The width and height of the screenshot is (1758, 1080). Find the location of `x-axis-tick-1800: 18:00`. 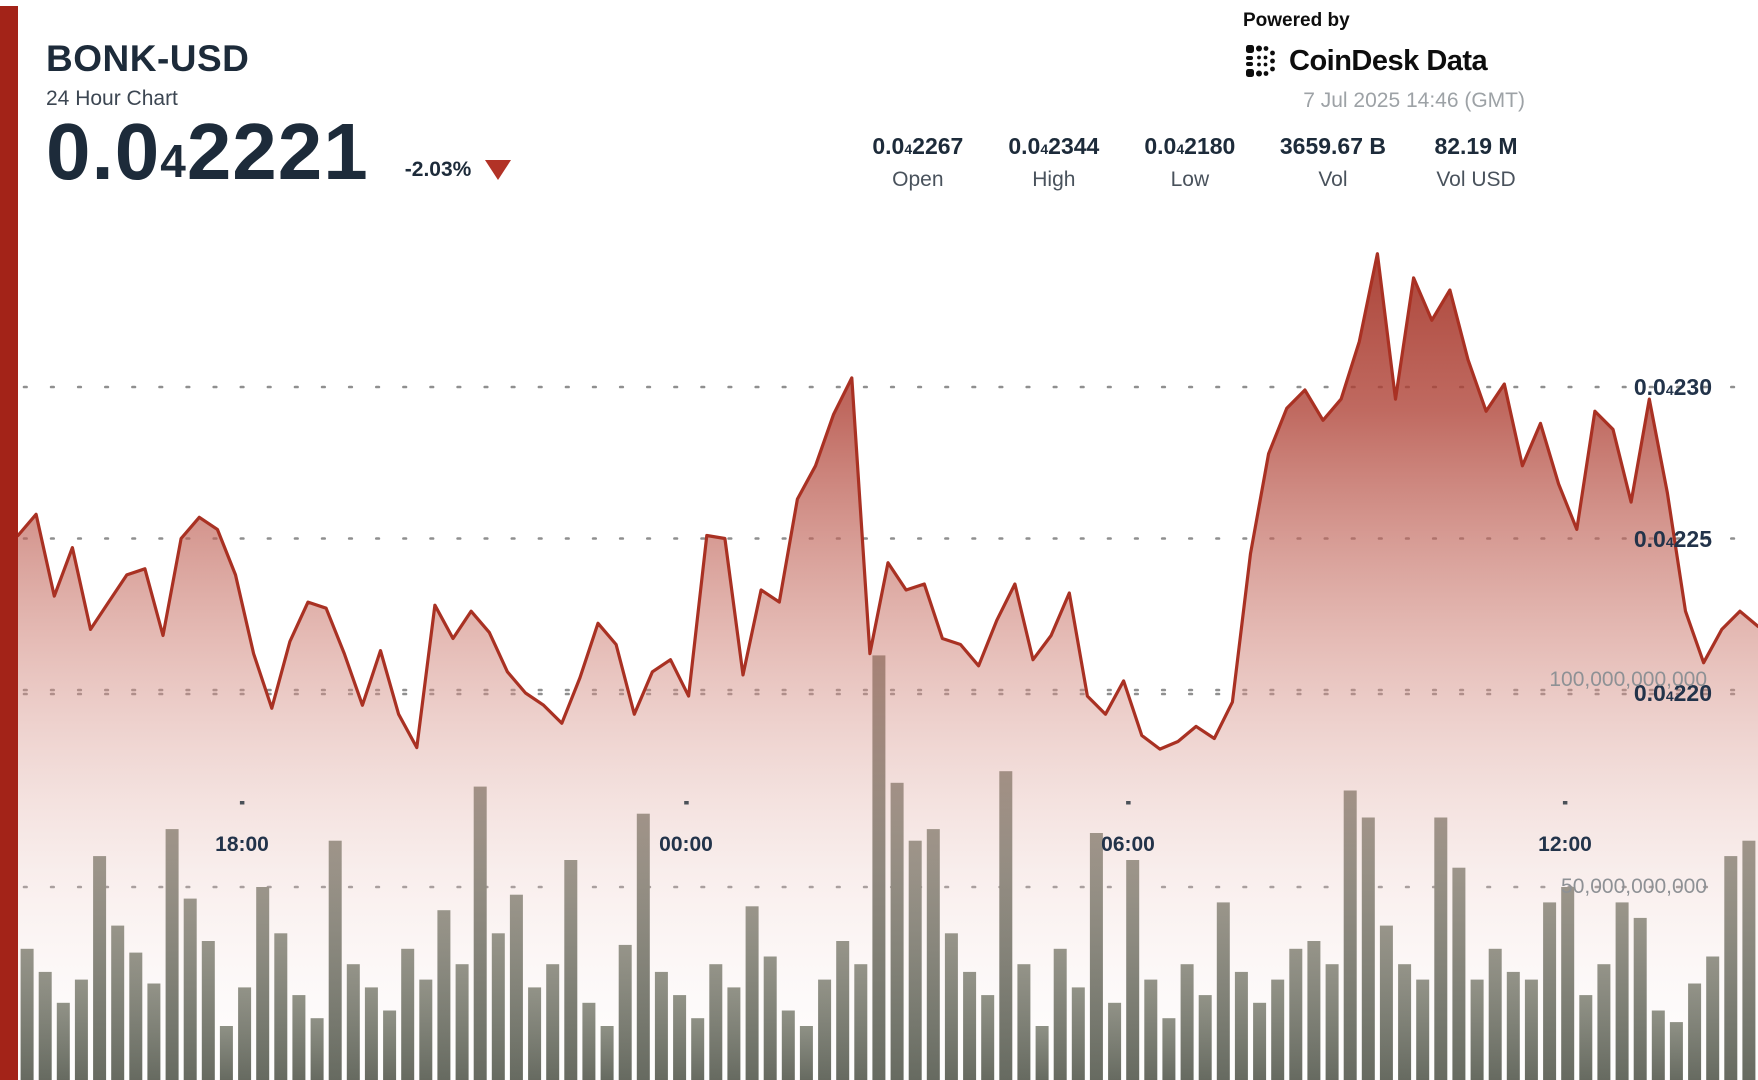

x-axis-tick-1800: 18:00 is located at coordinates (242, 844).